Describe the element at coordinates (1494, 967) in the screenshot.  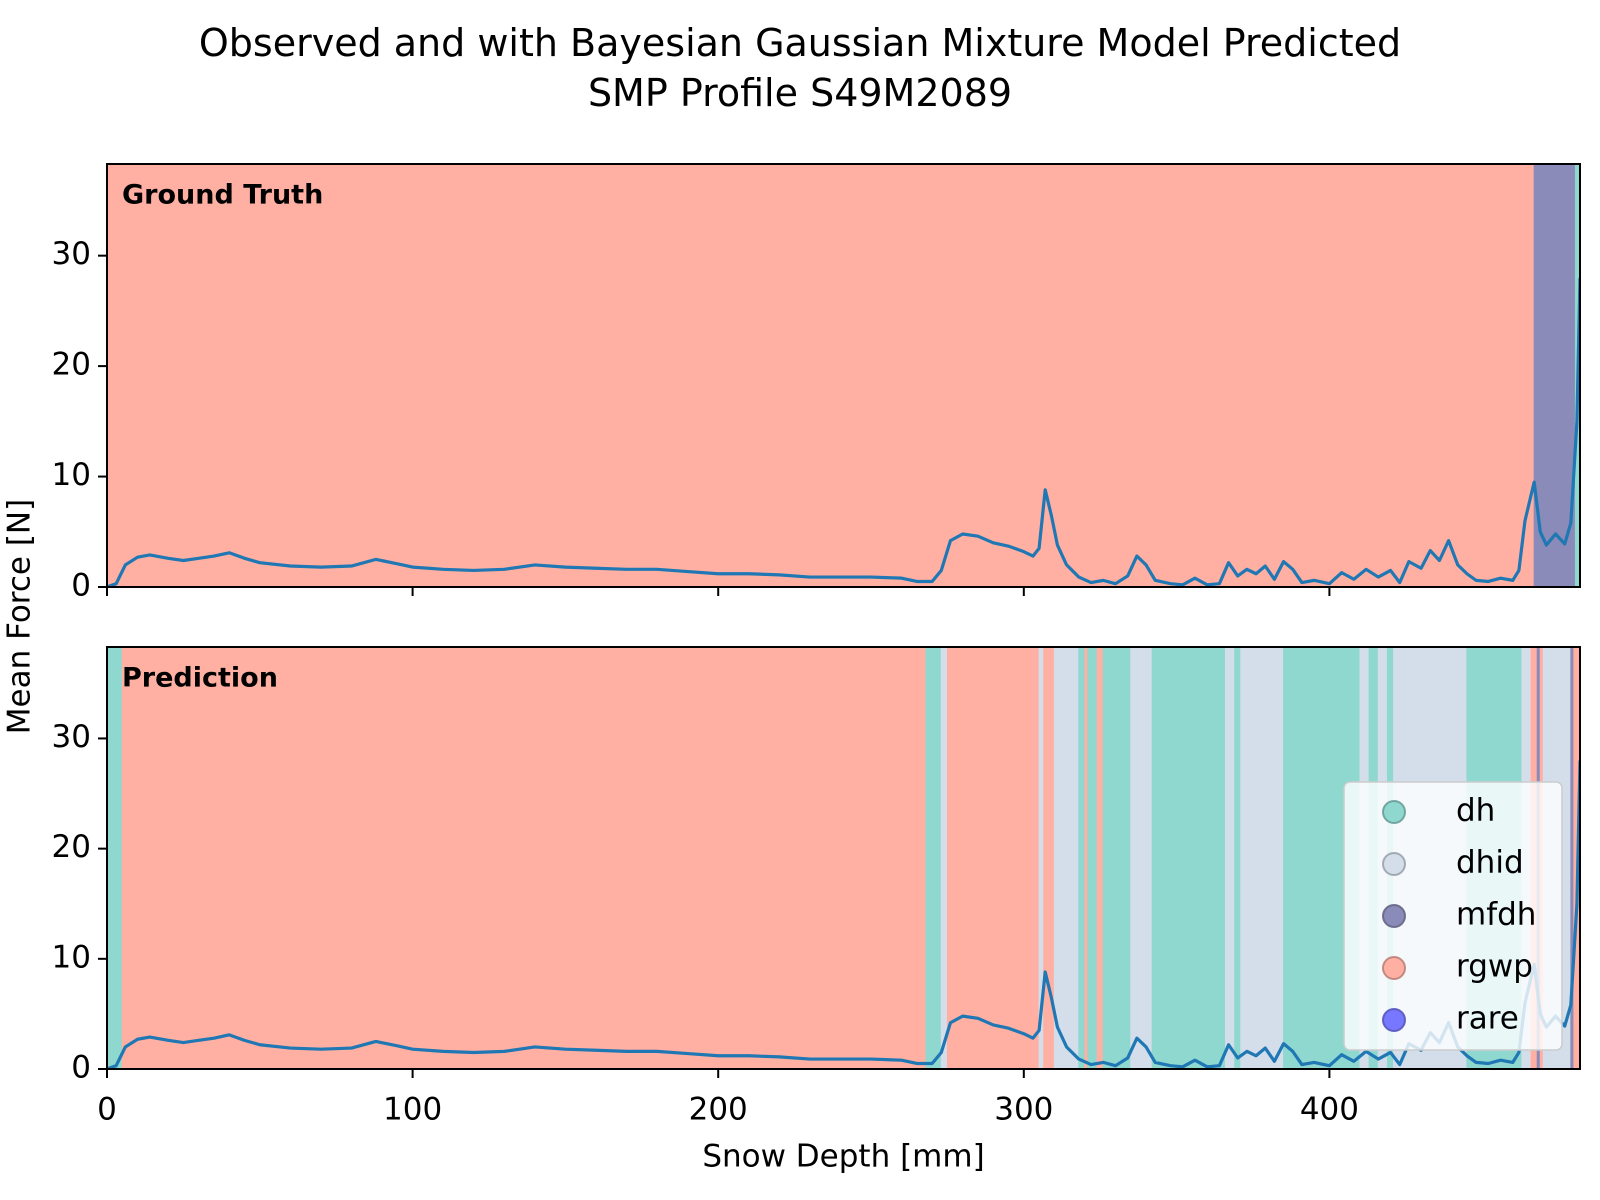
I see `legend-label: rgwp` at that location.